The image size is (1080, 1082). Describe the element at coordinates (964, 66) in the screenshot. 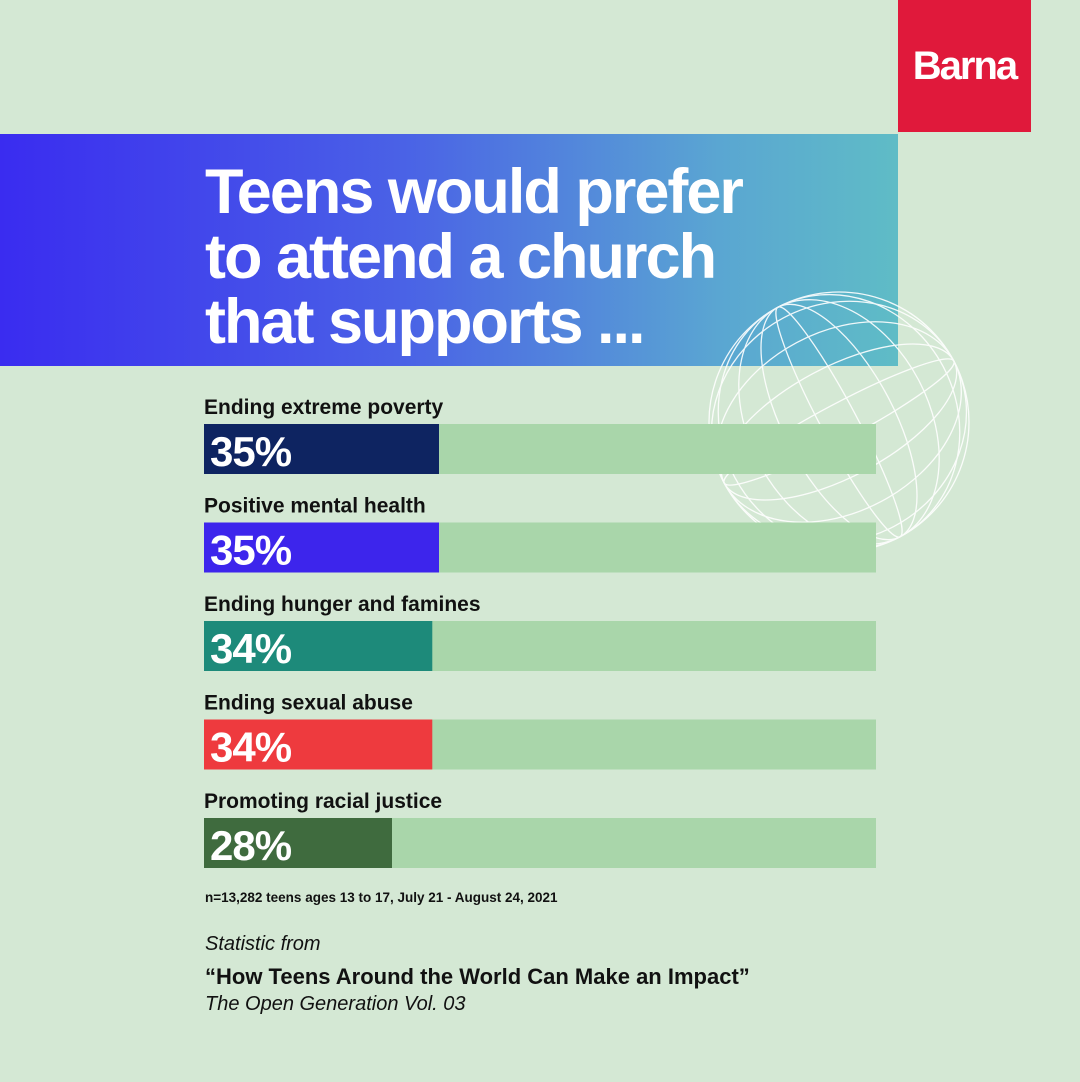

I see `barna-logo: Barna` at that location.